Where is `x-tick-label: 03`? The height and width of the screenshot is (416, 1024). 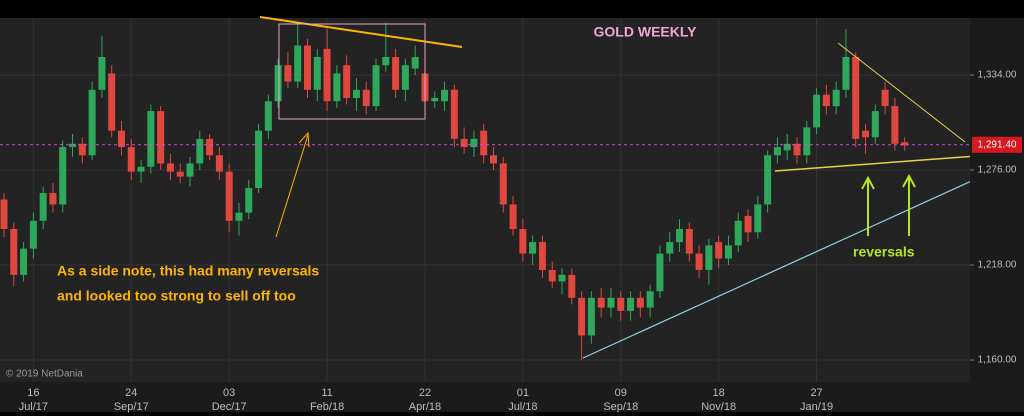 x-tick-label: 03 is located at coordinates (229, 393).